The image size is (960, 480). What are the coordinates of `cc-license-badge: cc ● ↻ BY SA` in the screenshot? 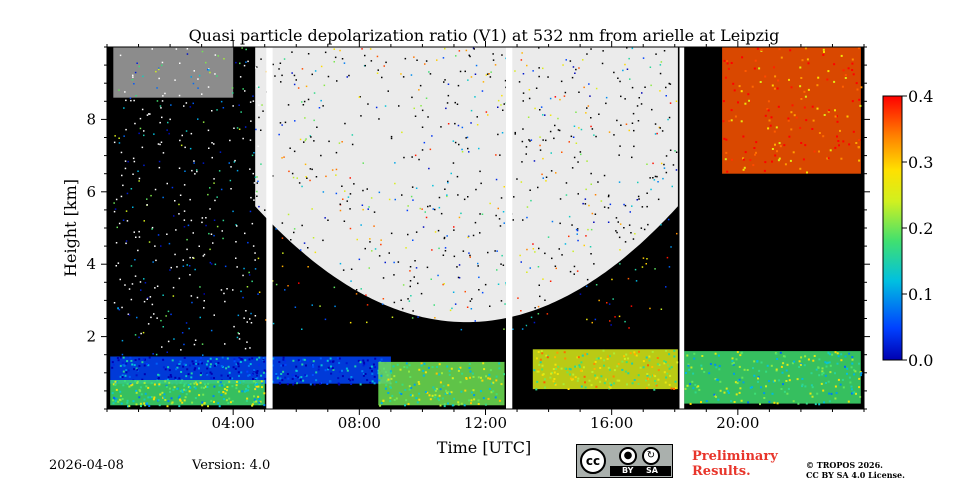 It's located at (624, 461).